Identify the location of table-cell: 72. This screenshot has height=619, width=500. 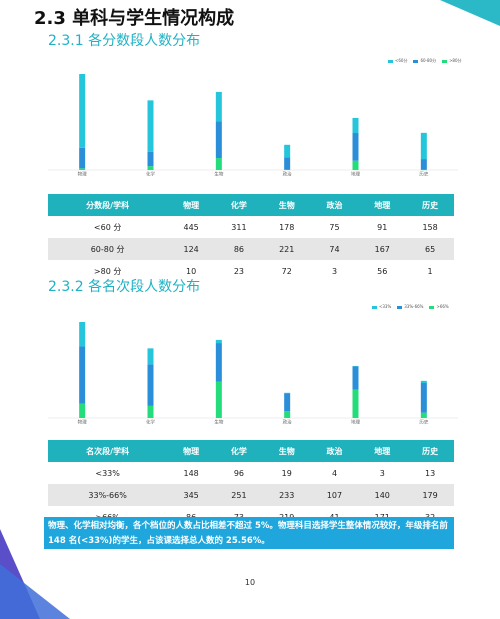
(286, 271).